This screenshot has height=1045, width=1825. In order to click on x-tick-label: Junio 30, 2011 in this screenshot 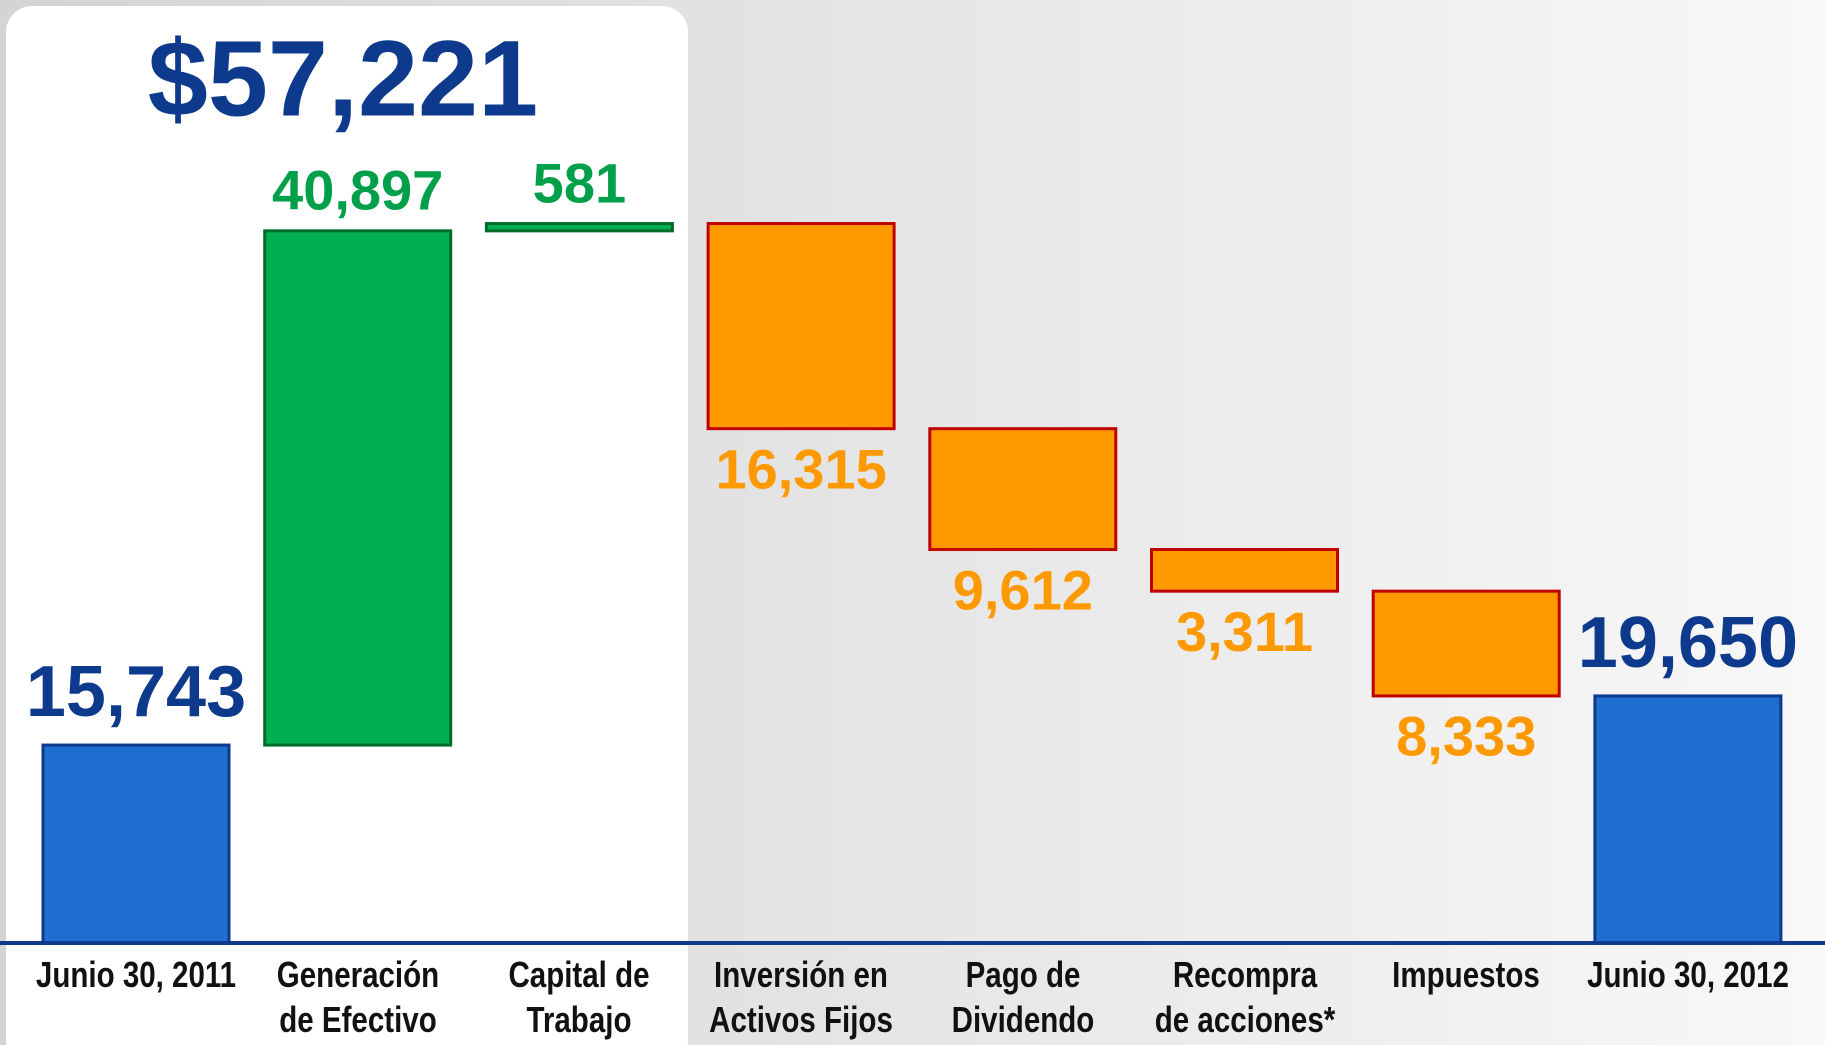, I will do `click(136, 974)`.